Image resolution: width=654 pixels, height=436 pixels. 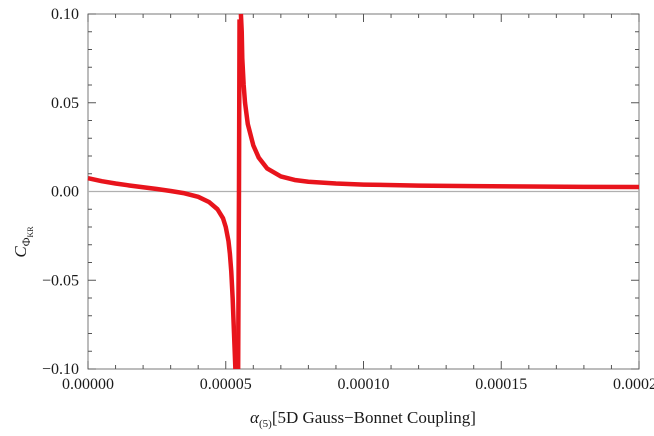 What do you see at coordinates (60, 280) in the screenshot?
I see `y-tick-label: −0.05` at bounding box center [60, 280].